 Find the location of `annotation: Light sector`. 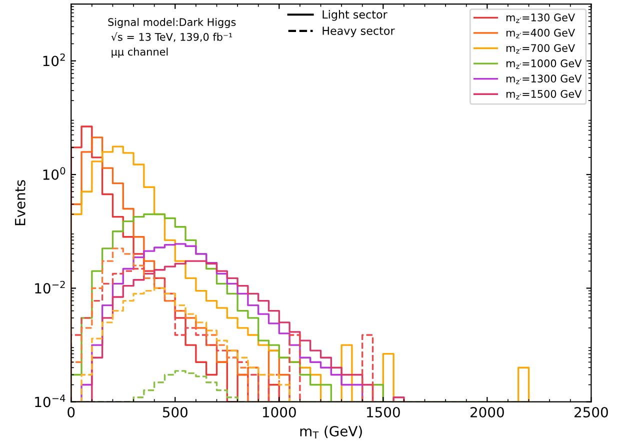

annotation: Light sector is located at coordinates (355, 15).